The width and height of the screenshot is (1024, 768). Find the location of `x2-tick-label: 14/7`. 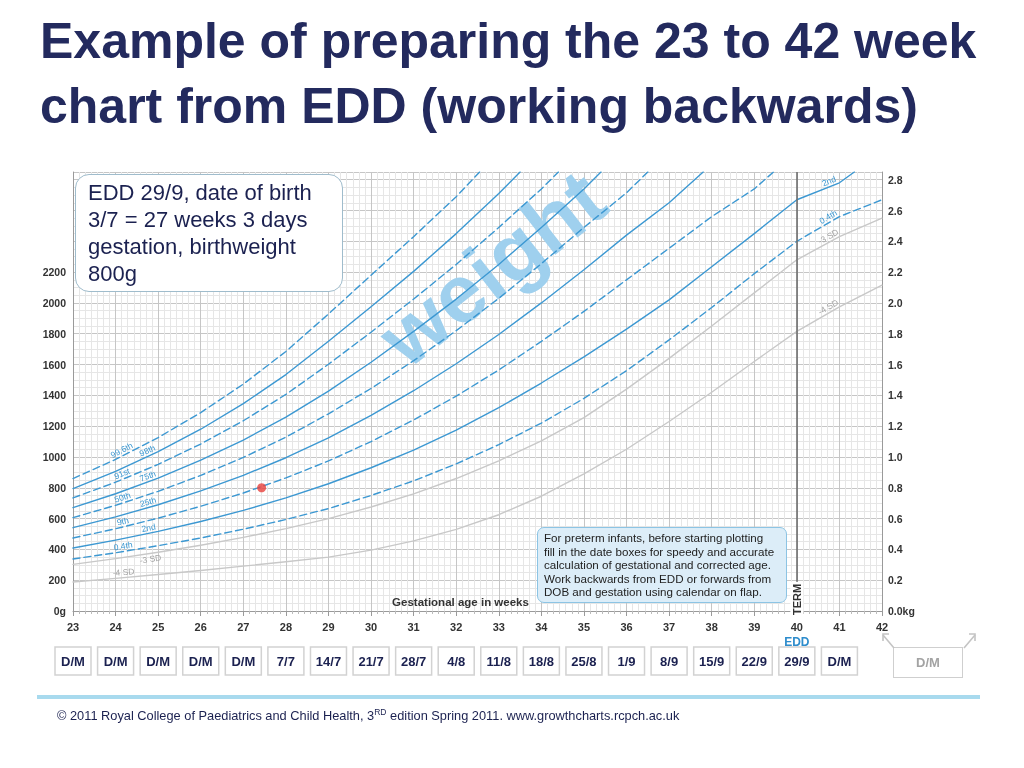

x2-tick-label: 14/7 is located at coordinates (328, 661).